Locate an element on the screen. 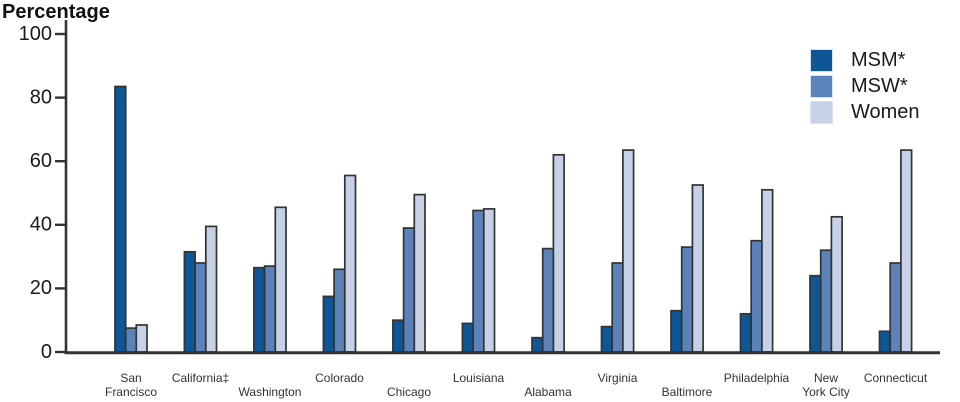 Image resolution: width=960 pixels, height=402 pixels. x-axis-label: Washington is located at coordinates (270, 392).